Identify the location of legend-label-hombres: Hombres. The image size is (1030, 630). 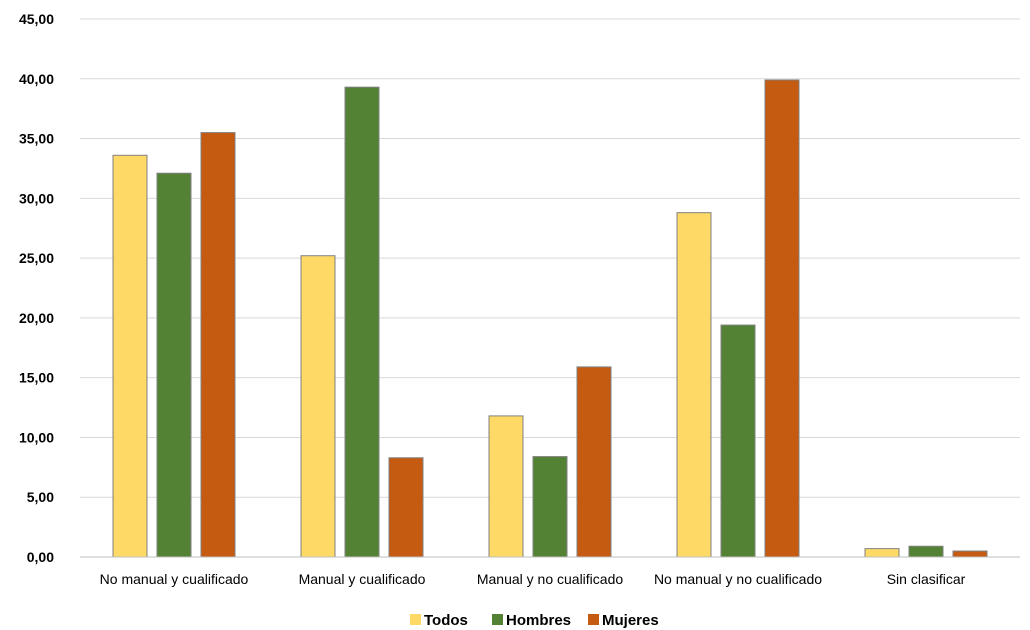
(538, 620).